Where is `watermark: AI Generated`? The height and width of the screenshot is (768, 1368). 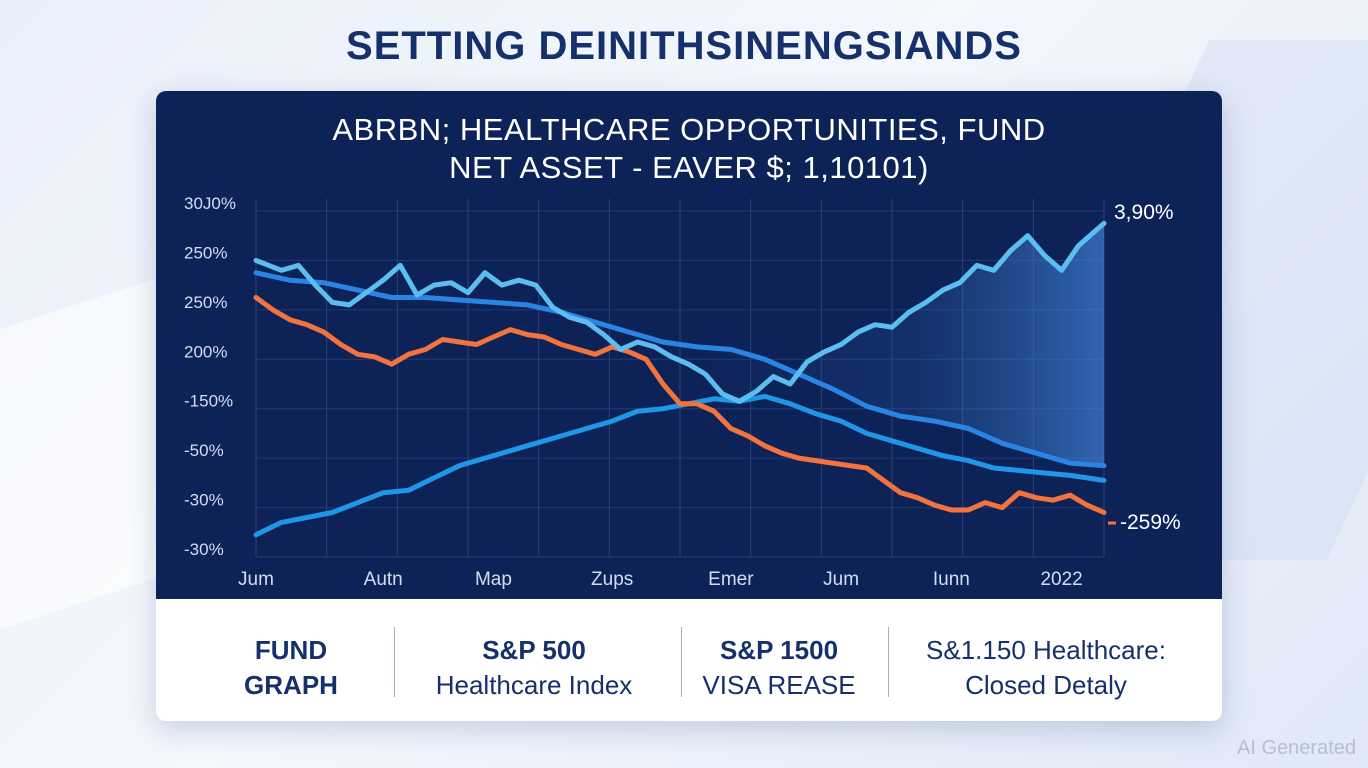 watermark: AI Generated is located at coordinates (1296, 748).